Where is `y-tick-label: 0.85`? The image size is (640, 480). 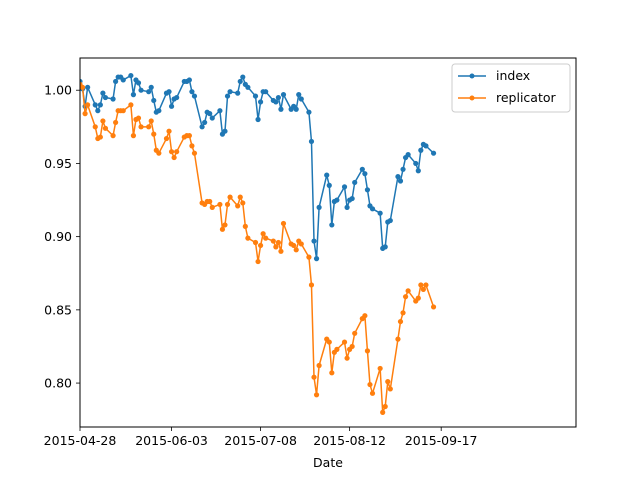
y-tick-label: 0.85 is located at coordinates (58, 309).